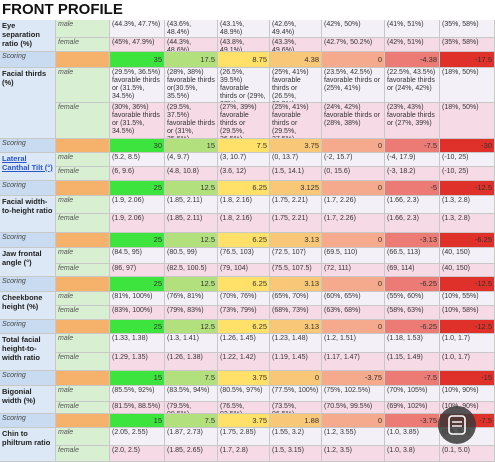 The width and height of the screenshot is (495, 462). I want to click on range-cell: (42.7%, 50.2%), so click(353, 45).